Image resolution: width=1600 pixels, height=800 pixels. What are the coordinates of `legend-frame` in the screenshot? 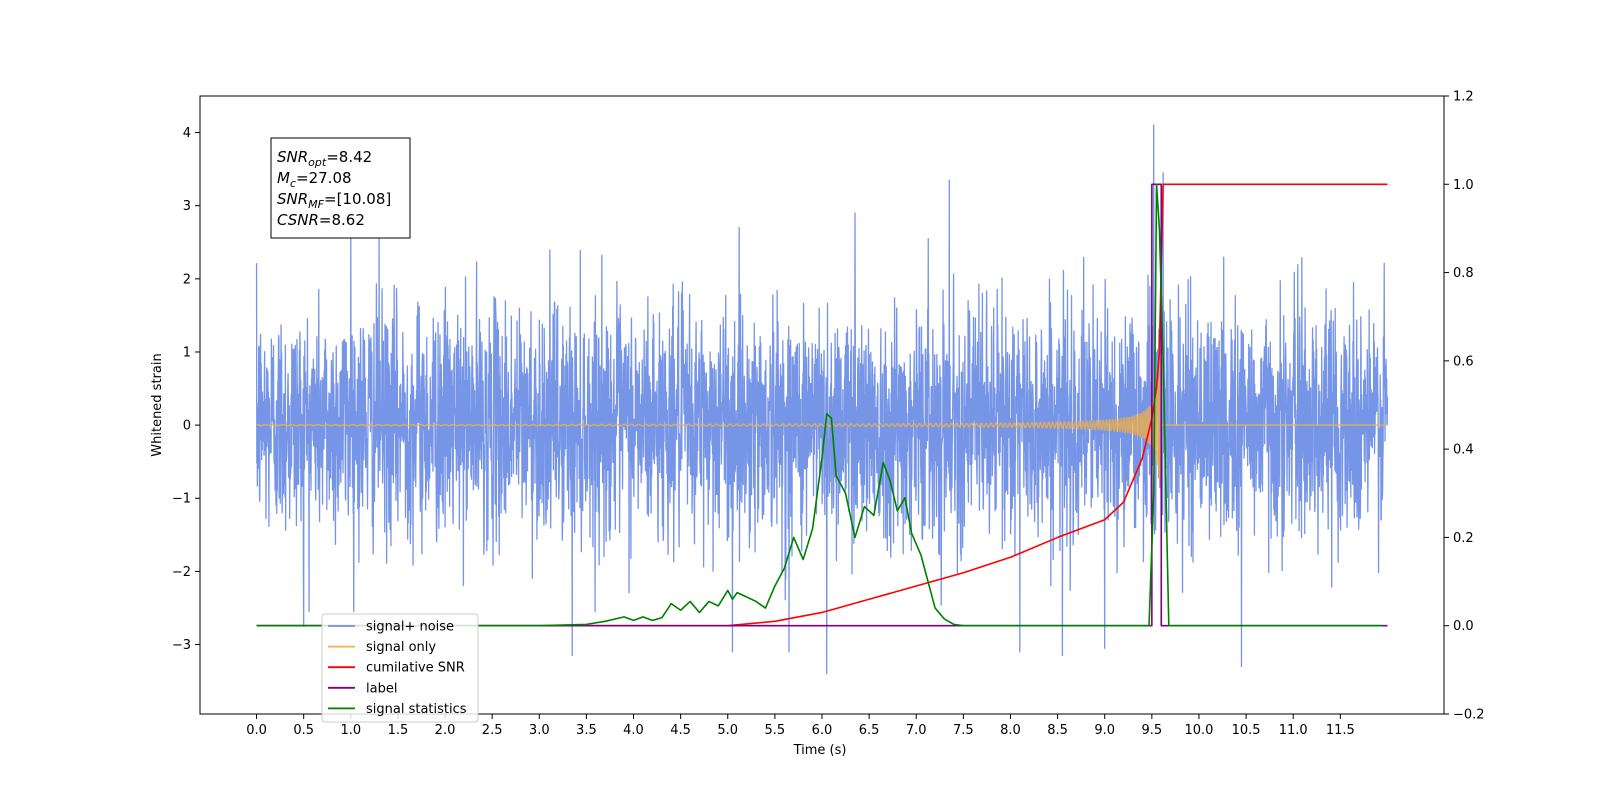 It's located at (400, 668).